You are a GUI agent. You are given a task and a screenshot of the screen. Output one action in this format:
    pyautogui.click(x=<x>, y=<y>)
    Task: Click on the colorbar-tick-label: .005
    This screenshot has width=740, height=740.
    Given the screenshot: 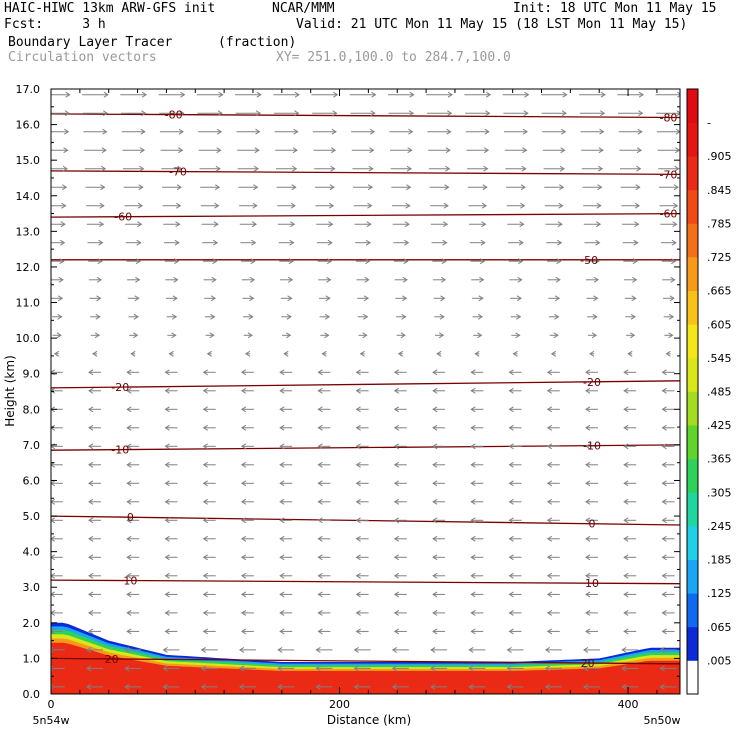 What is the action you would take?
    pyautogui.click(x=719, y=660)
    